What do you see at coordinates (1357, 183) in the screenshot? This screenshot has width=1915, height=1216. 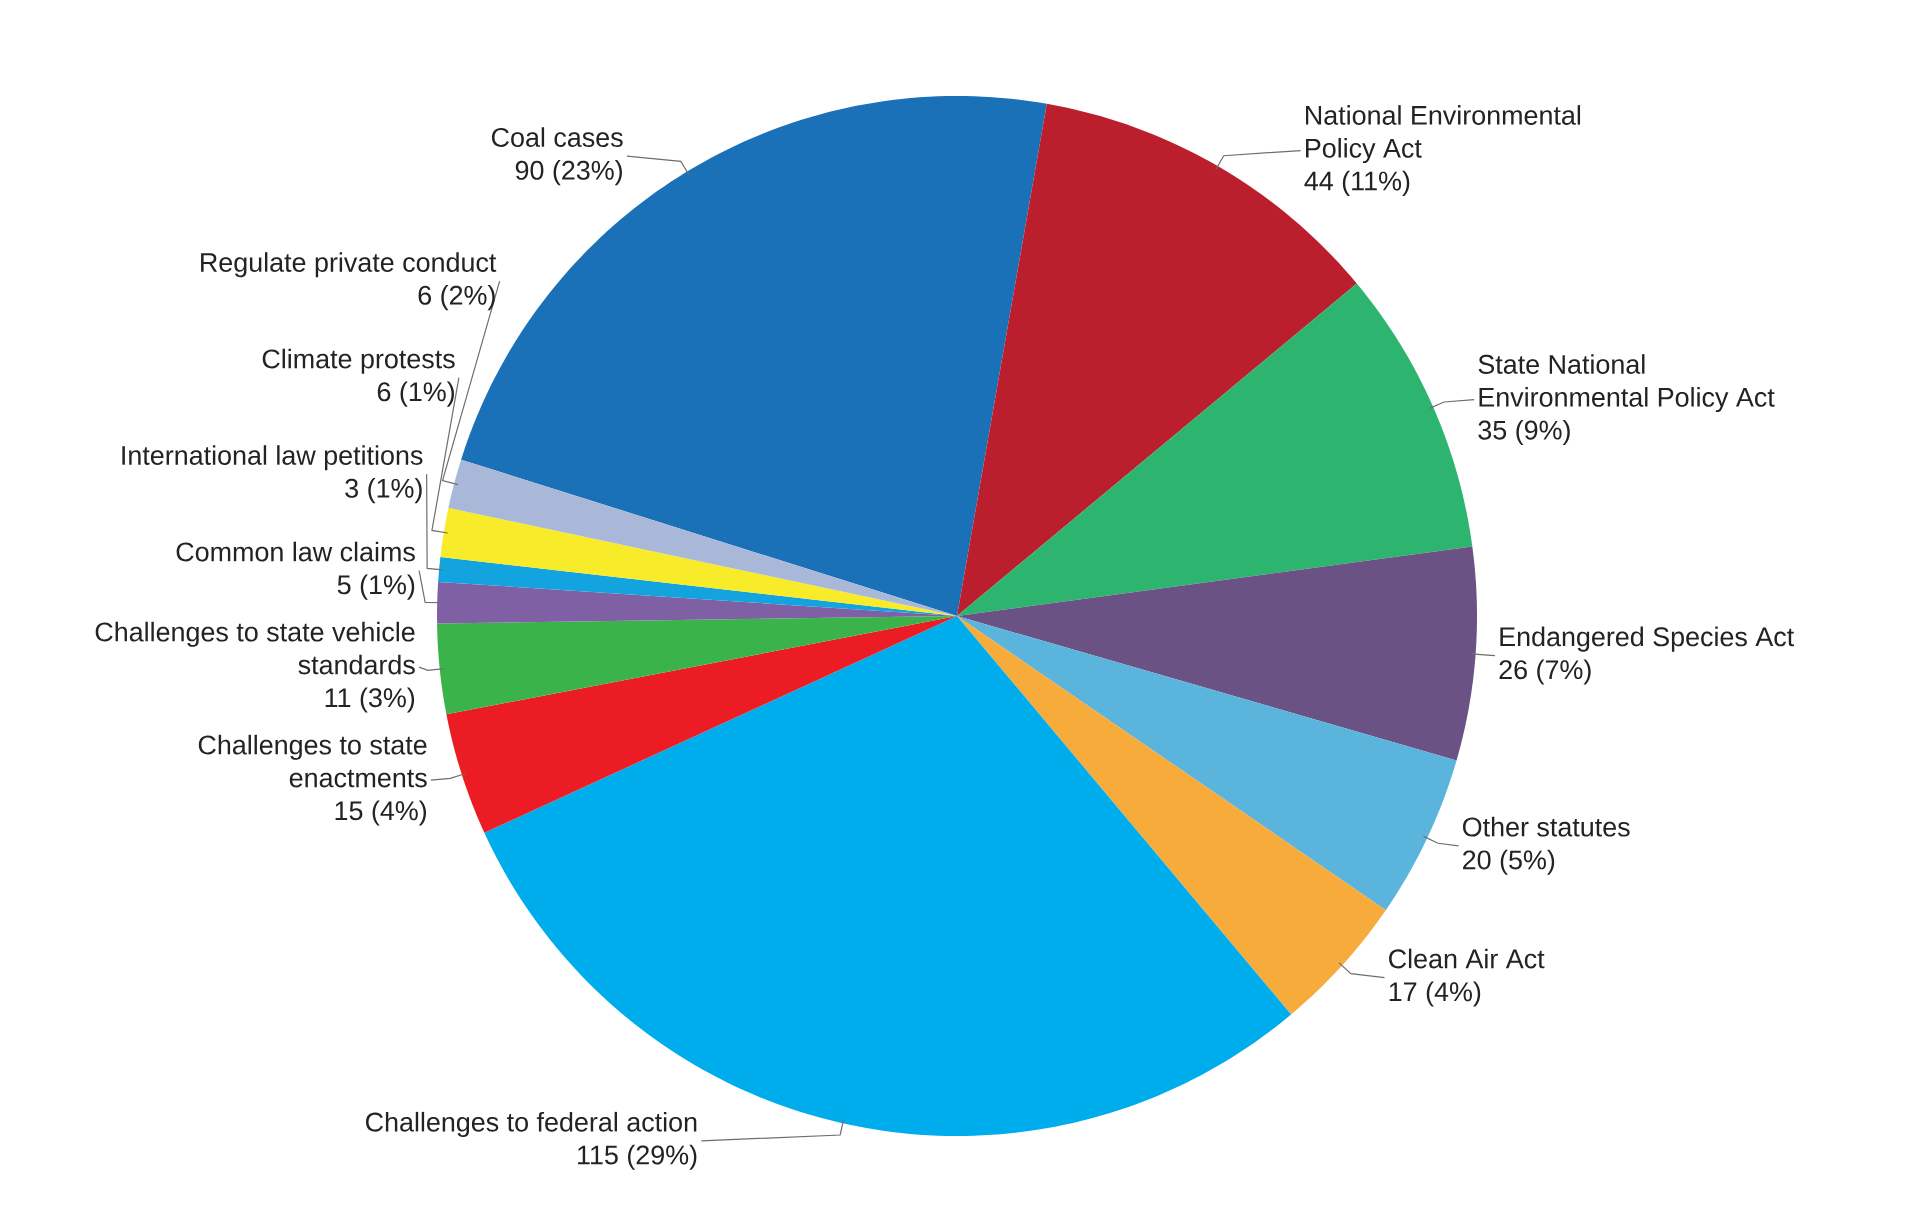 I see `data-label: 44 (11%)` at bounding box center [1357, 183].